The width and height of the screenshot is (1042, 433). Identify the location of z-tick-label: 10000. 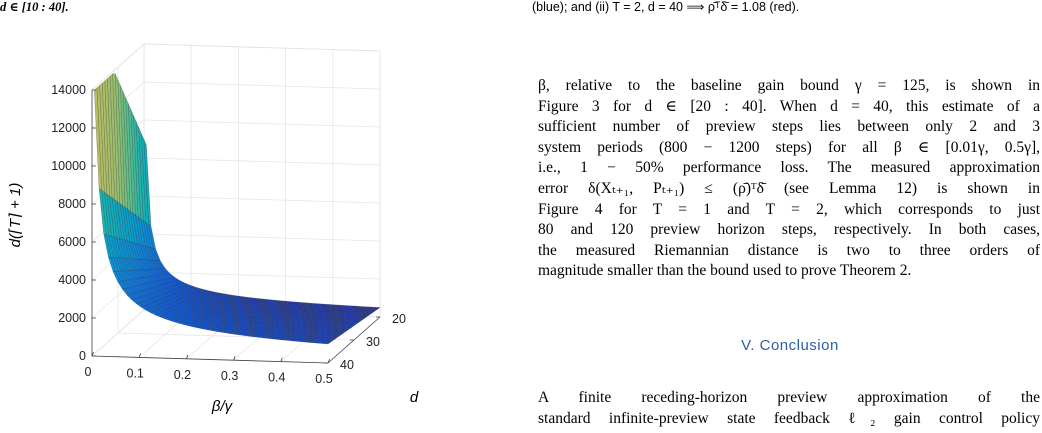
(68, 166).